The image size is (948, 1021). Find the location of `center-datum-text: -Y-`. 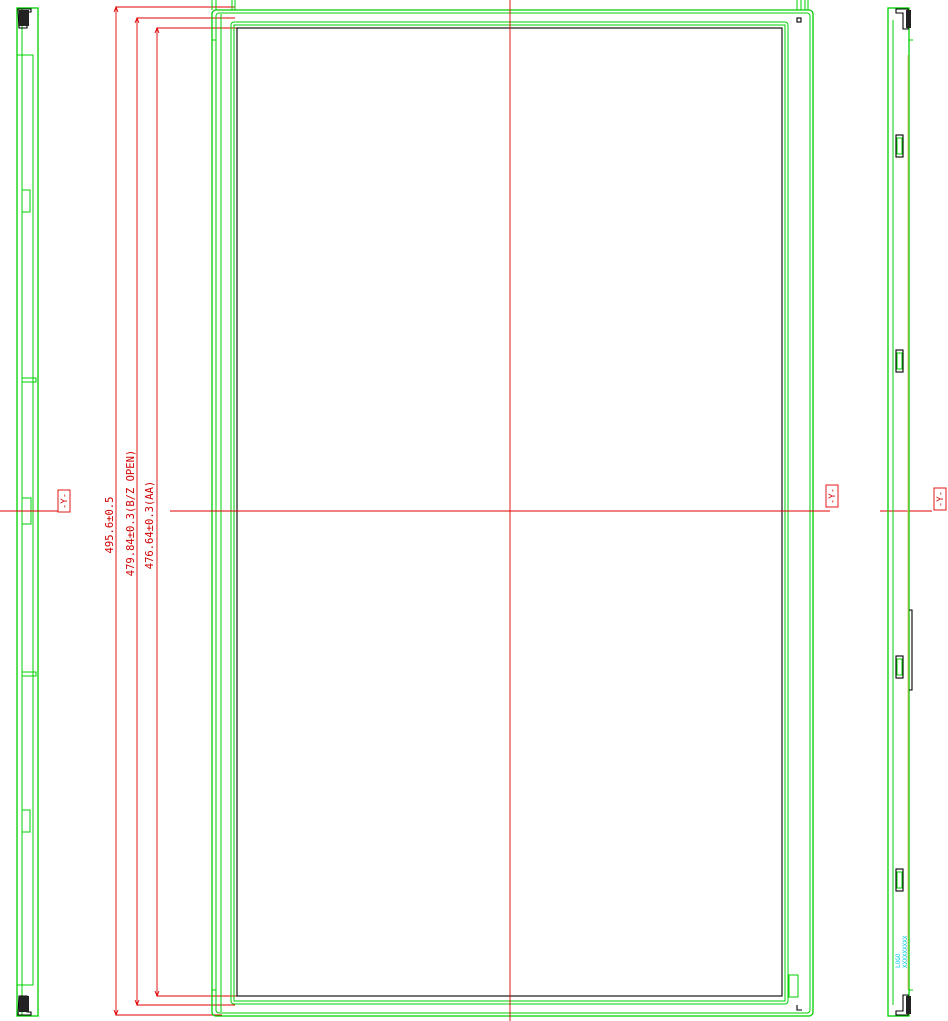

center-datum-text: -Y- is located at coordinates (833, 496).